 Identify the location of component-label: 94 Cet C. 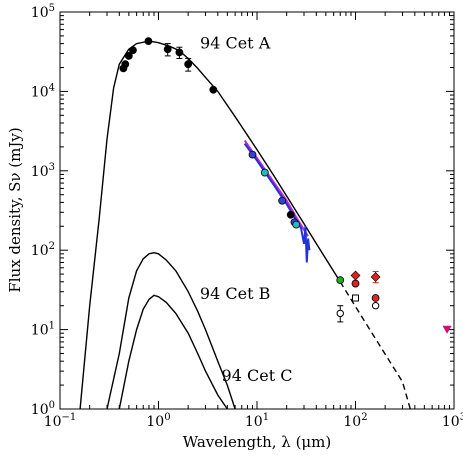
(257, 375).